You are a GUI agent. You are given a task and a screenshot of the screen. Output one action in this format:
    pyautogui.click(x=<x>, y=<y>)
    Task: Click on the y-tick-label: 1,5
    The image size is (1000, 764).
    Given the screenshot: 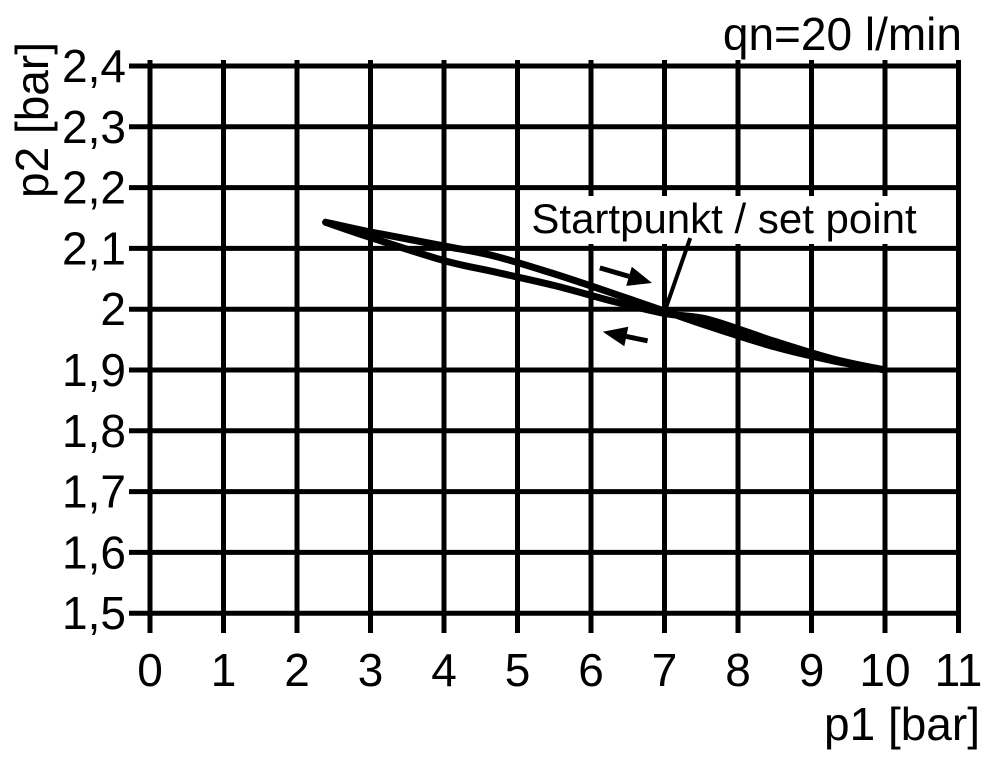 What is the action you would take?
    pyautogui.click(x=94, y=613)
    